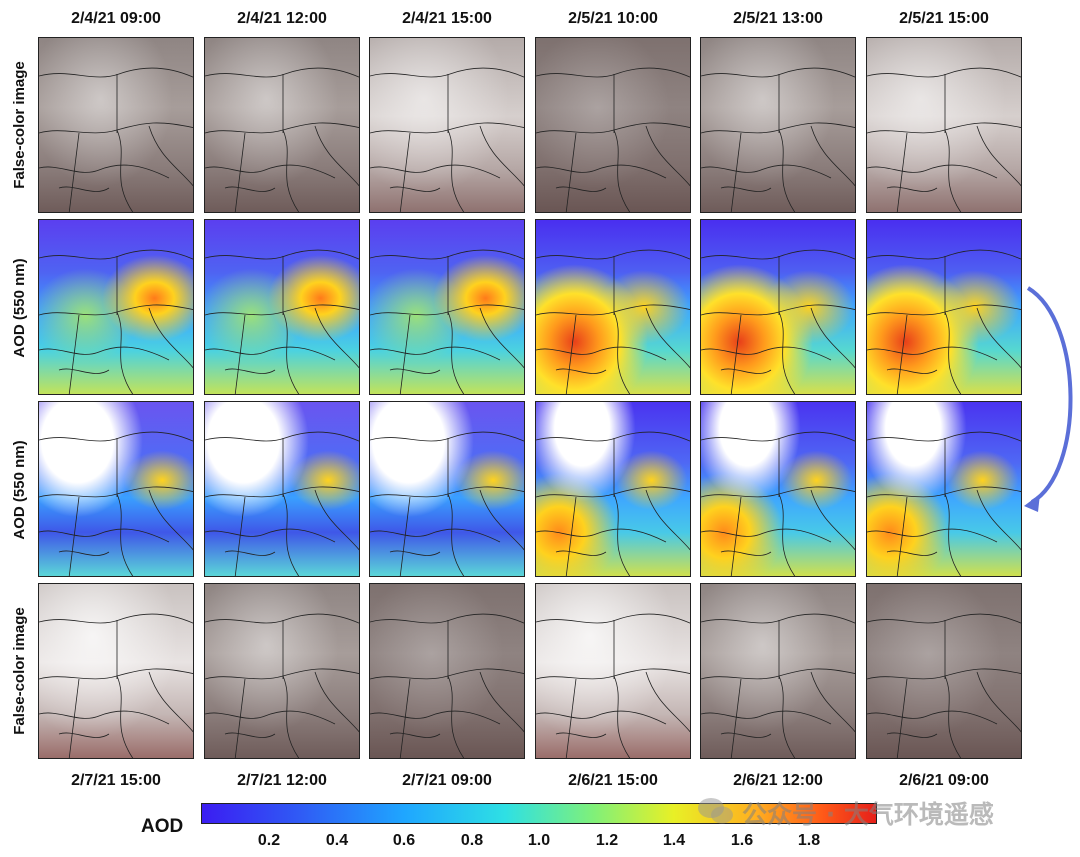  I want to click on top-date-1: 2/4/21 09:00, so click(116, 18).